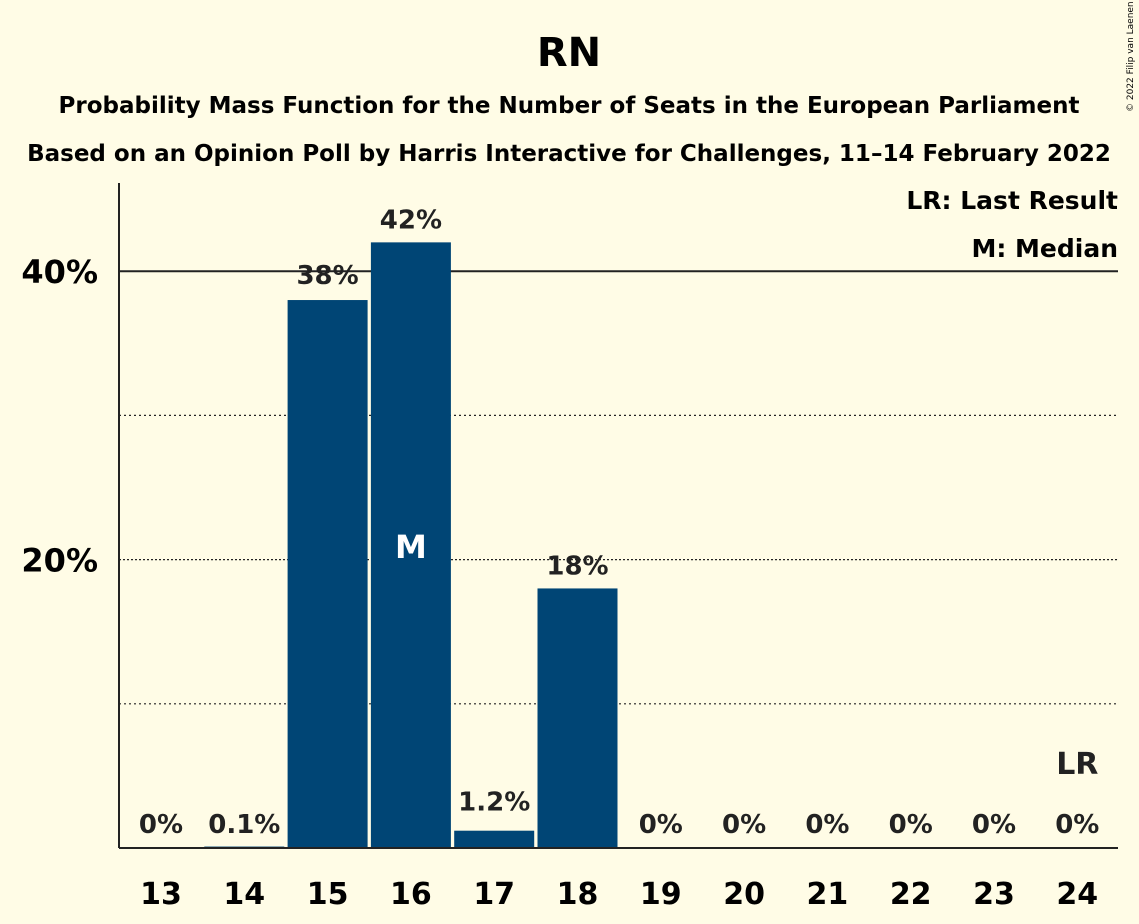  Describe the element at coordinates (578, 894) in the screenshot. I see `x-tick-label-18: 18` at that location.